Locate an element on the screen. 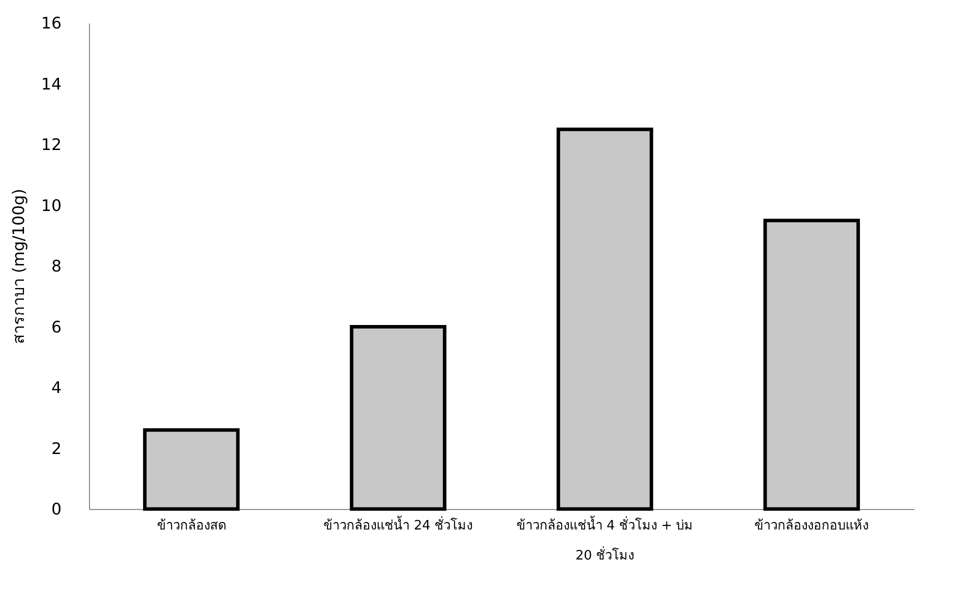 The height and width of the screenshot is (590, 953). y-tick-label: 12 is located at coordinates (51, 144).